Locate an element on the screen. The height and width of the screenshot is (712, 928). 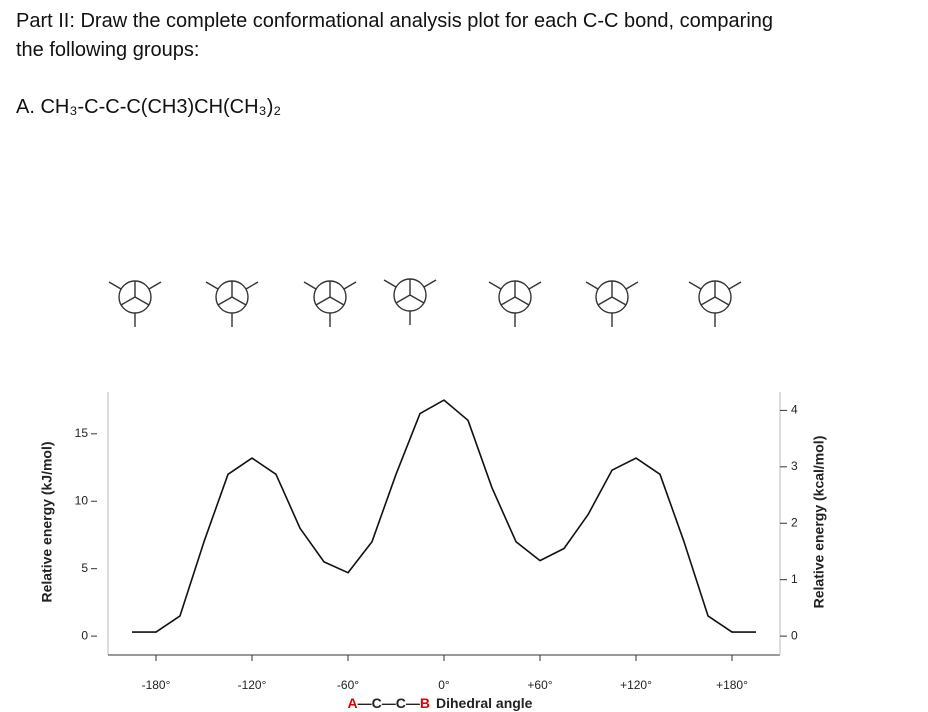
y2-axis-title: Relative energy (kcal/mol) is located at coordinates (819, 522).